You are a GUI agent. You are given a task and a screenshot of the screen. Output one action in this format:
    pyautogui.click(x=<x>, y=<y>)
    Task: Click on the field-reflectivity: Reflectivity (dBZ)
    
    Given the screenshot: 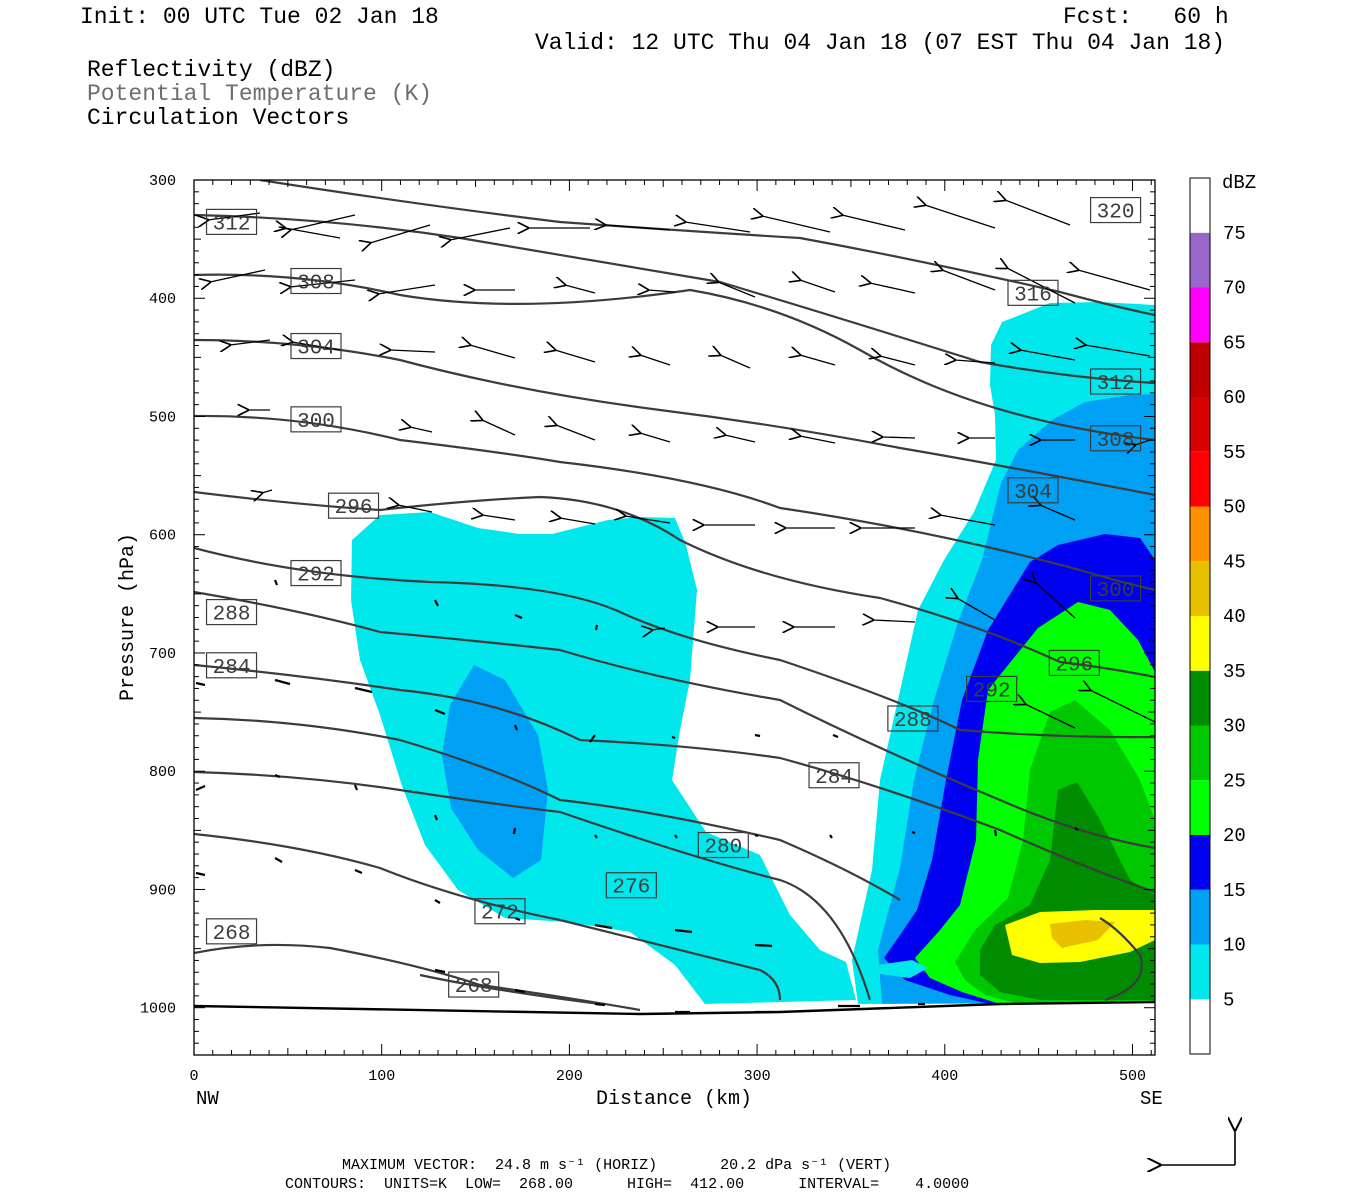 What is the action you would take?
    pyautogui.click(x=211, y=70)
    